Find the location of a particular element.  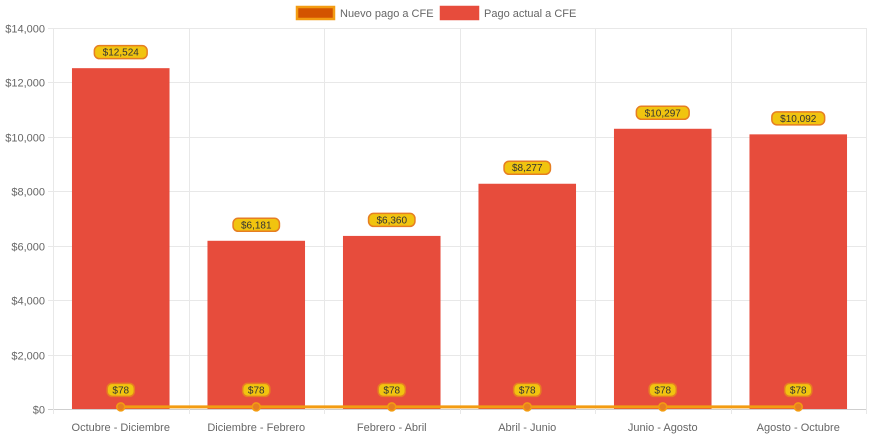

y-tick-label: $4,000 is located at coordinates (28, 302).